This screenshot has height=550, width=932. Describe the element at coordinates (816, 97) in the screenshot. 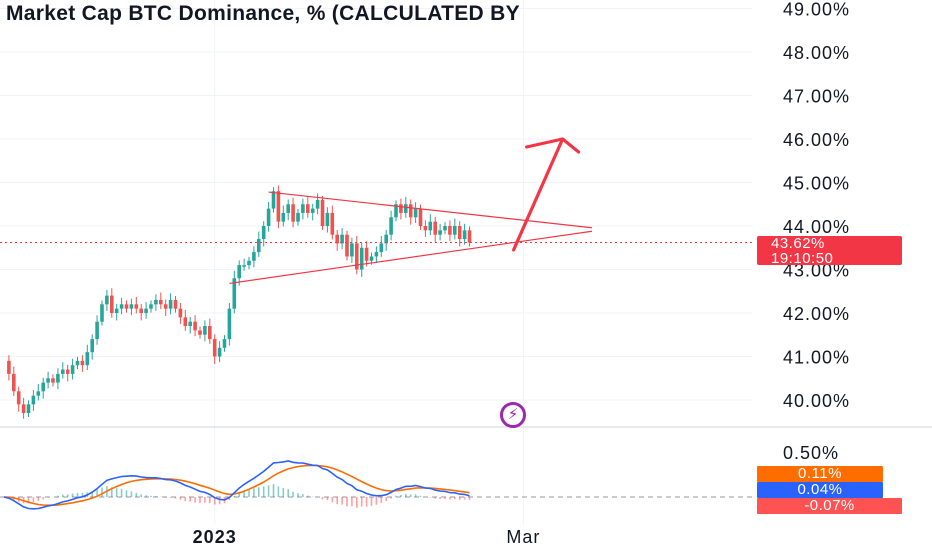

I see `y-tick-label: 47.00%` at that location.